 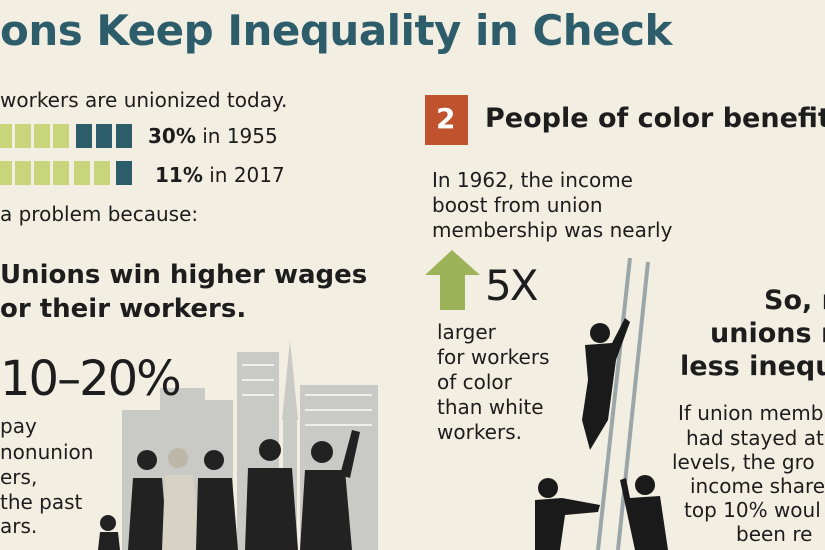 What do you see at coordinates (752, 510) in the screenshot?
I see `text: top 10% woul` at bounding box center [752, 510].